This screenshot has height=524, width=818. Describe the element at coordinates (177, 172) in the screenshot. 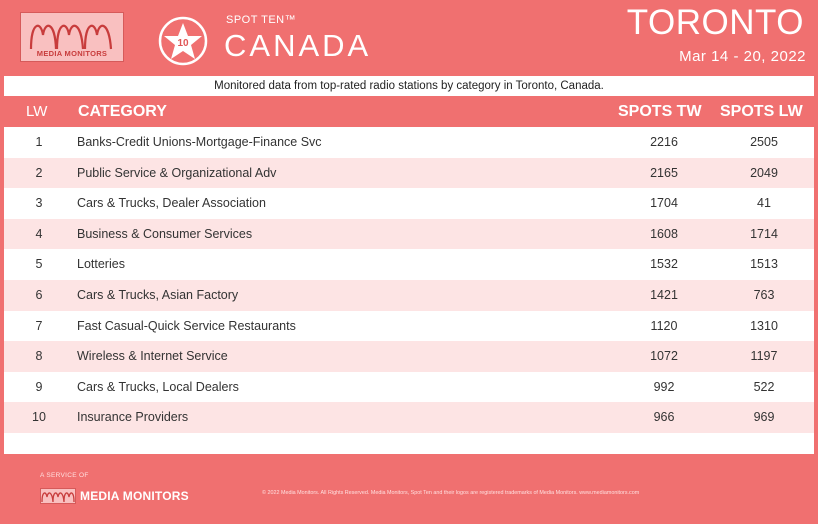

I see `cell-category: Public Service & Organizational Adv` at that location.